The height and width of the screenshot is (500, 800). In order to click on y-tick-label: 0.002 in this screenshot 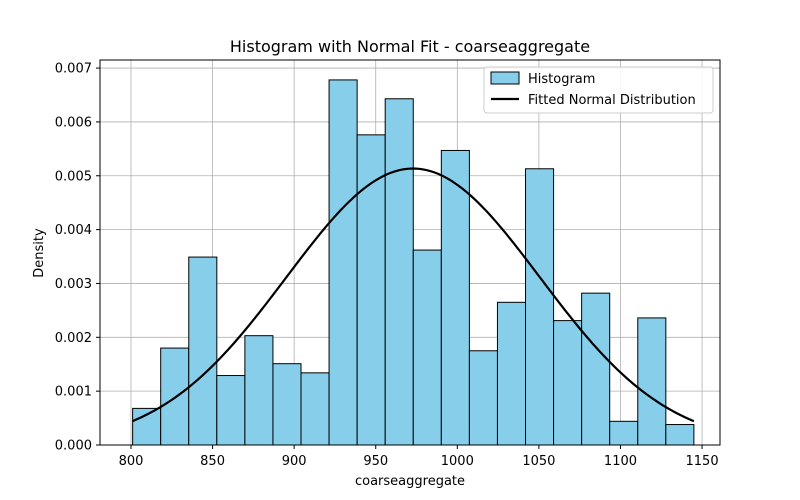, I will do `click(73, 338)`.